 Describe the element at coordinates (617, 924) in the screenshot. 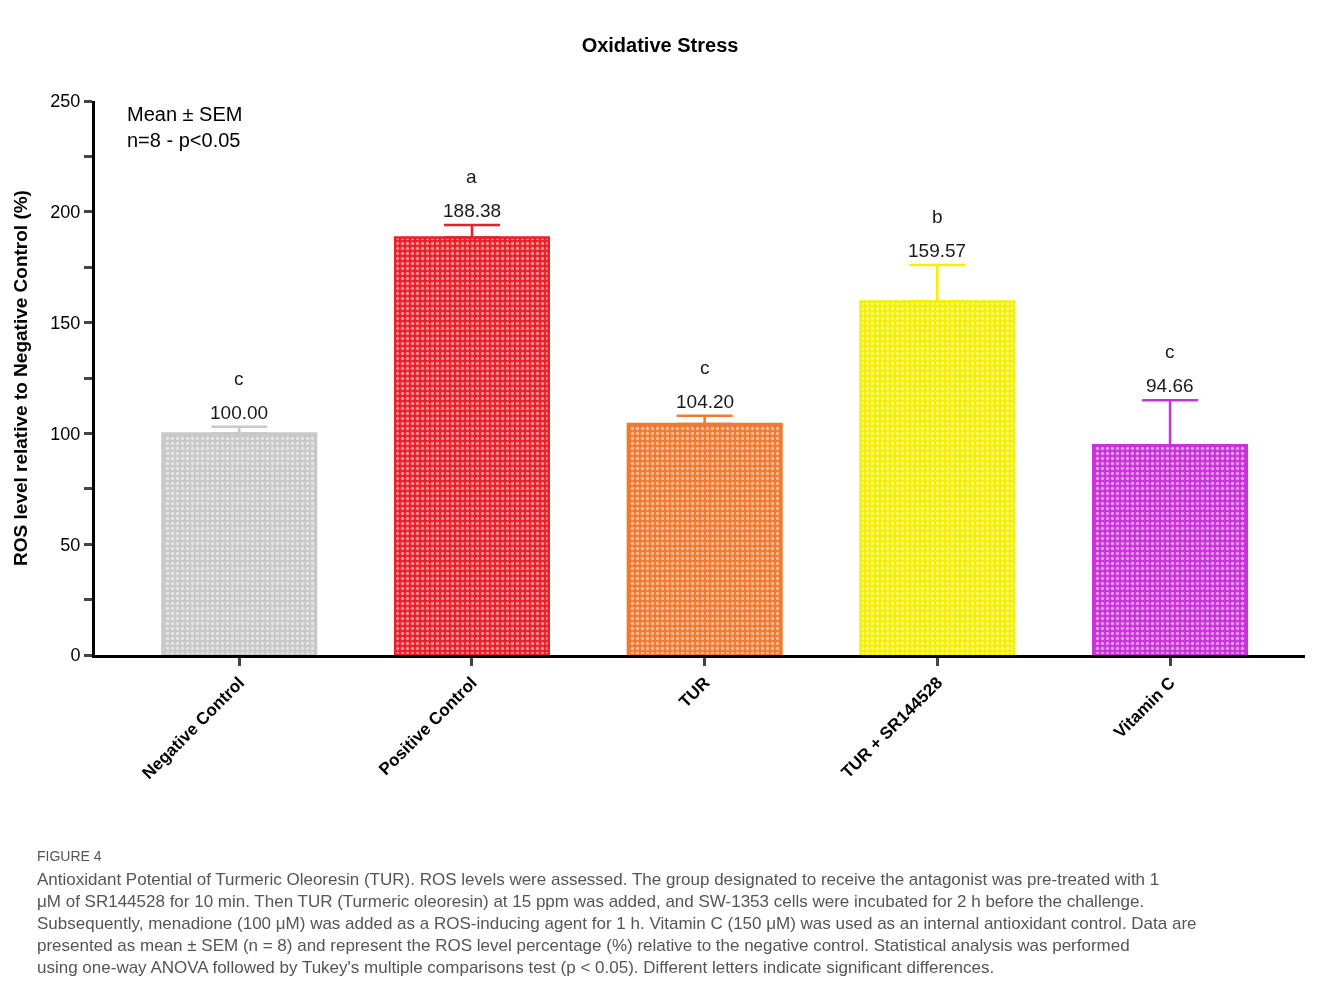

I see `text: Antioxidant Potential of Turmeric Oleoresin (TUR). ROS levels were assessed. The group designated to receive the antagonist was pre-treated with 1 μM of SR144528 for 10 min. Then TUR (Turmeric oleoresin) at 15 ppm was added, and SW-1353 cells were incubated for 2 h before the challenge. Subsequently, menadione (100 μM) was added as a ROS-inducing agent for 1 h. Vitamin C (150 μM) was used as an internal antioxidant control. Data are presented as mean ± SEM (n = 8) and represent the ROS level percentage (%) relative to the negative control. Statistical analysis was performed using one-way ANOVA followed by Tukey's multiple comparisons test (p < 0.05). Different letters indicate significant differences.` at that location.